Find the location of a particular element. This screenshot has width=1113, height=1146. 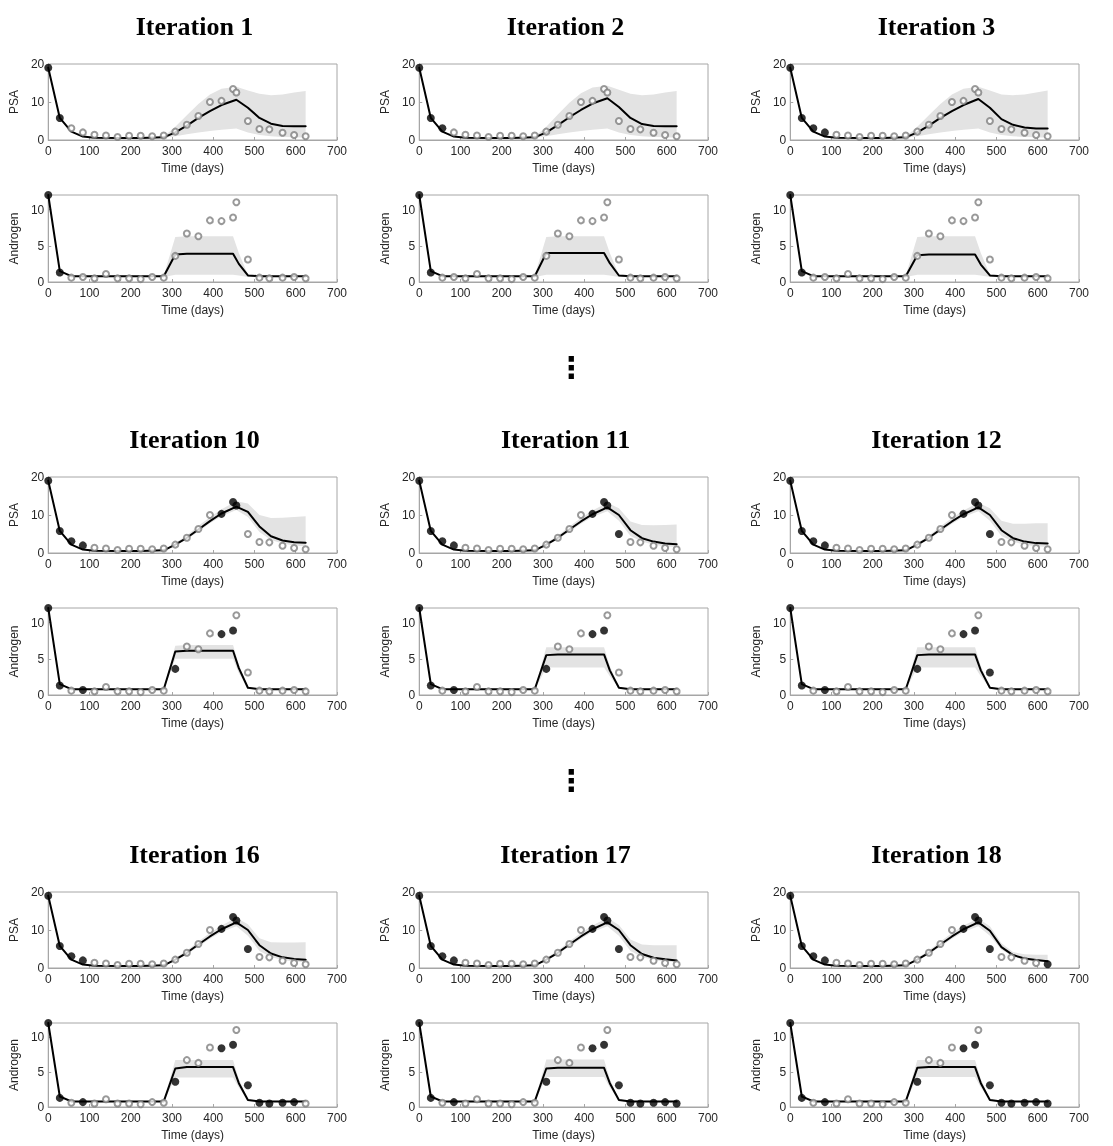

y-axis-title: Androgen is located at coordinates (756, 1065).